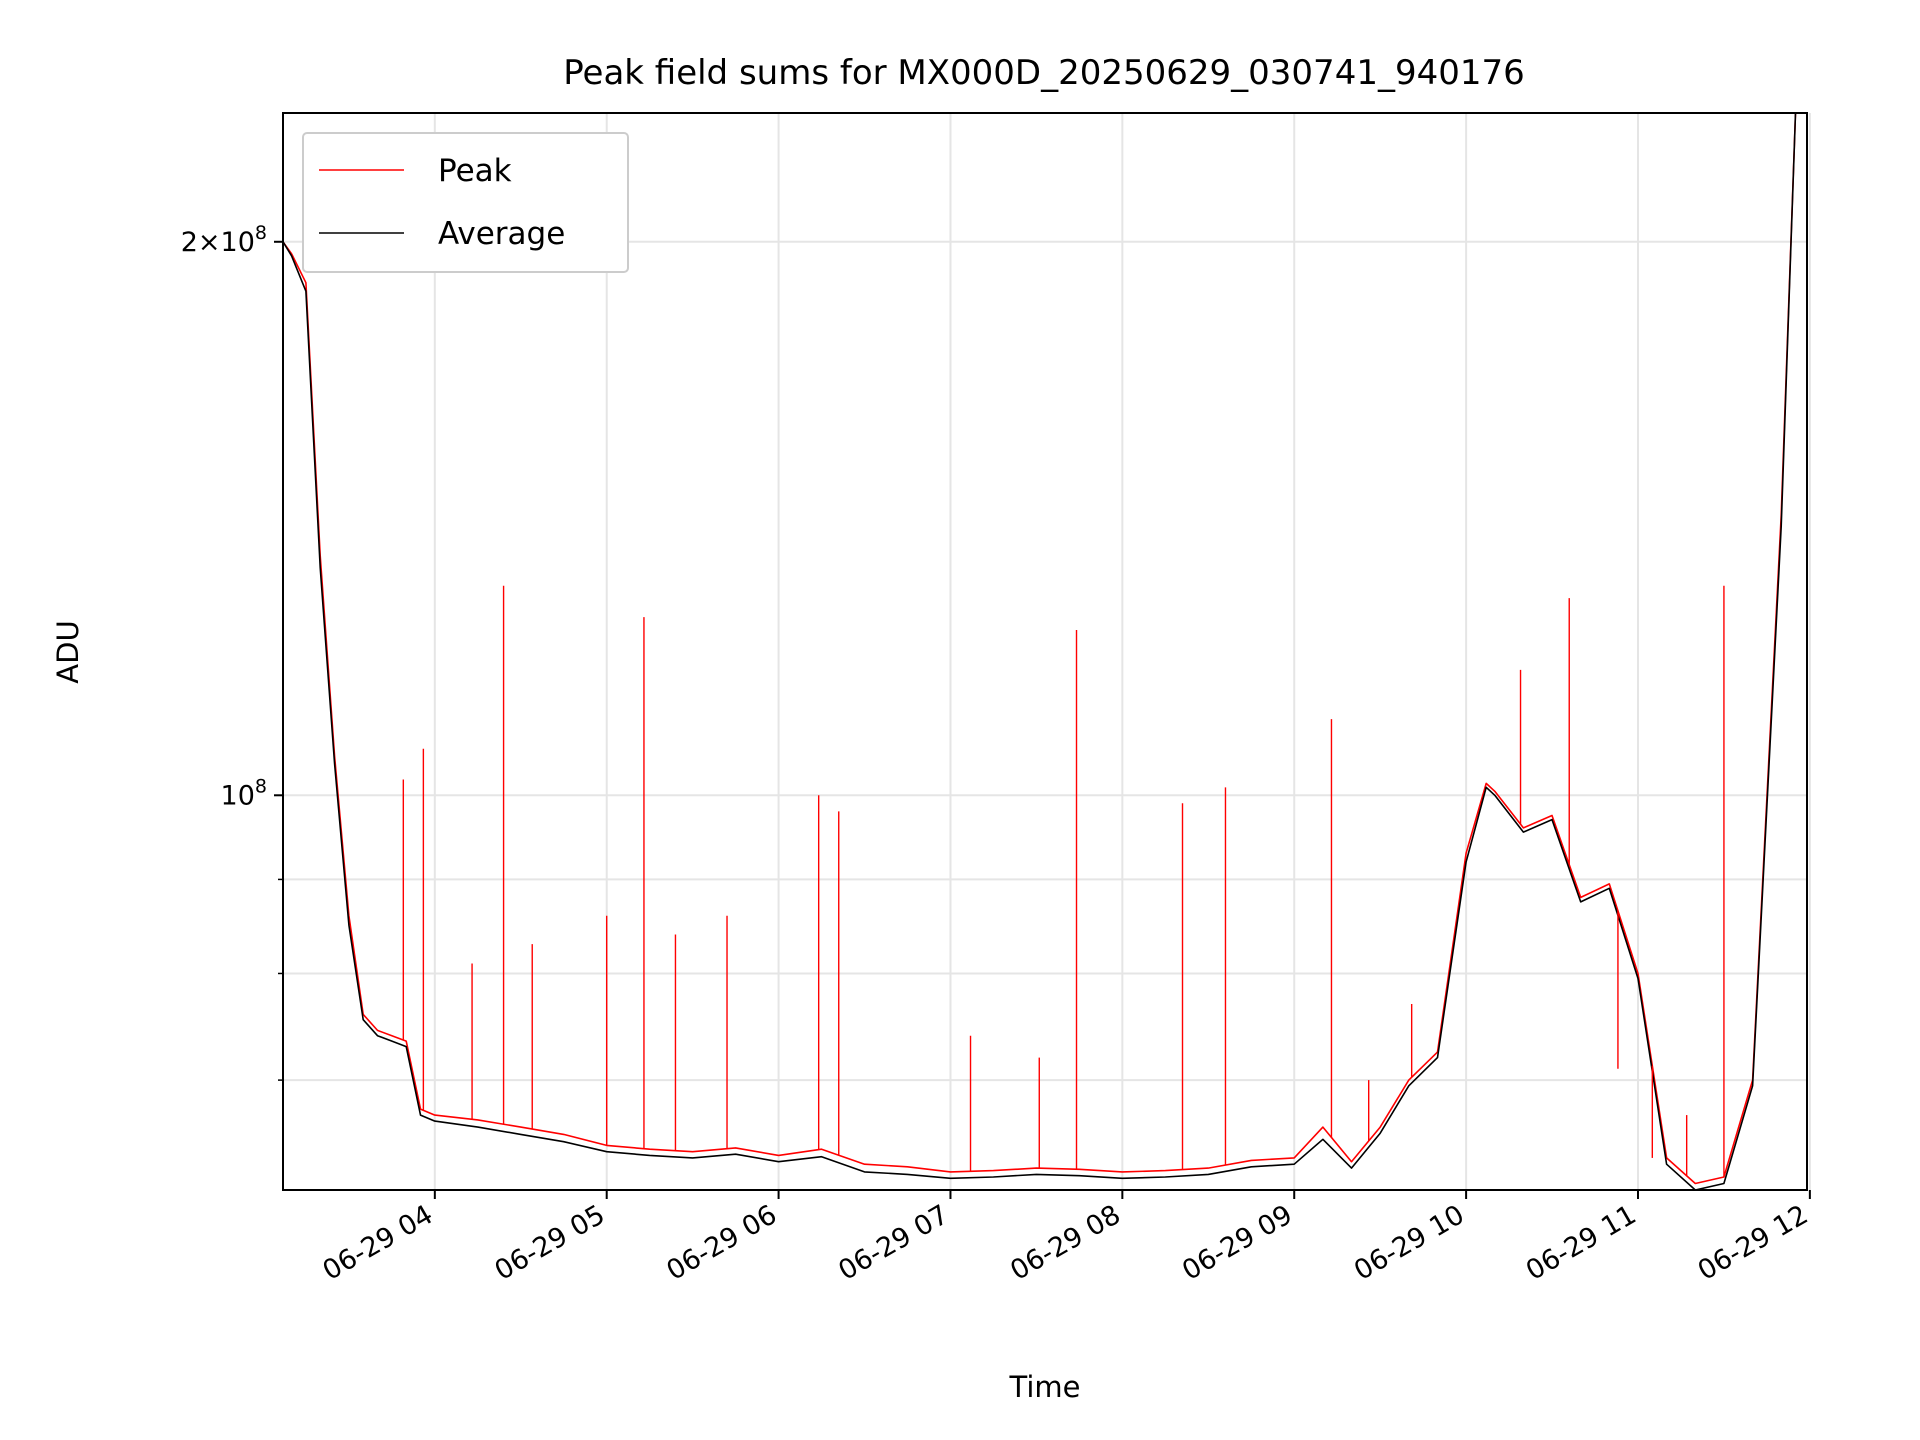  Describe the element at coordinates (68, 651) in the screenshot. I see `y-axis-label: ADU` at that location.